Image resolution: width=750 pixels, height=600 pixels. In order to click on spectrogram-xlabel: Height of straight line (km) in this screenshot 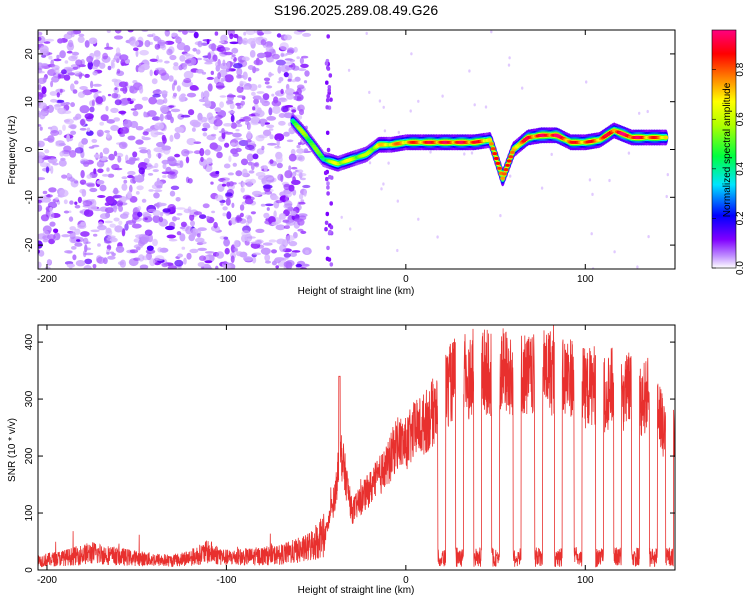, I will do `click(356, 291)`.